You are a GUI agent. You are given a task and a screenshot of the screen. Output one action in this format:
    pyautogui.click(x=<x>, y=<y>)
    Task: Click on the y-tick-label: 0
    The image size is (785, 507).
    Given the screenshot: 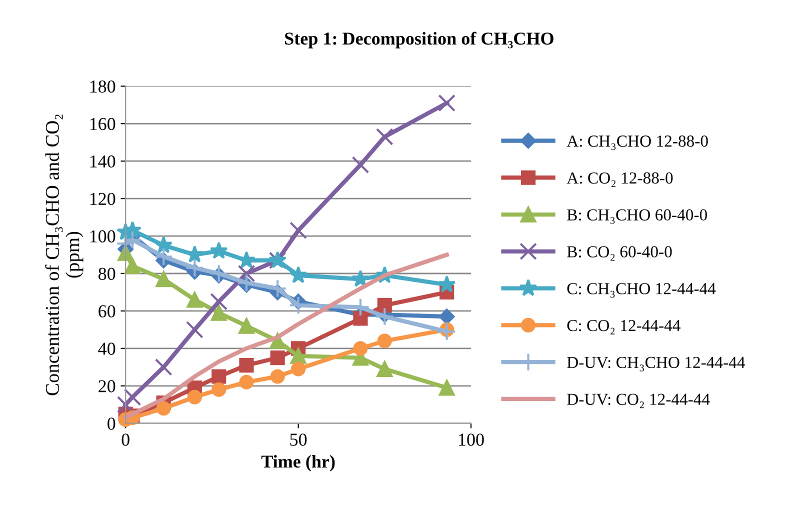 What is the action you would take?
    pyautogui.click(x=112, y=424)
    